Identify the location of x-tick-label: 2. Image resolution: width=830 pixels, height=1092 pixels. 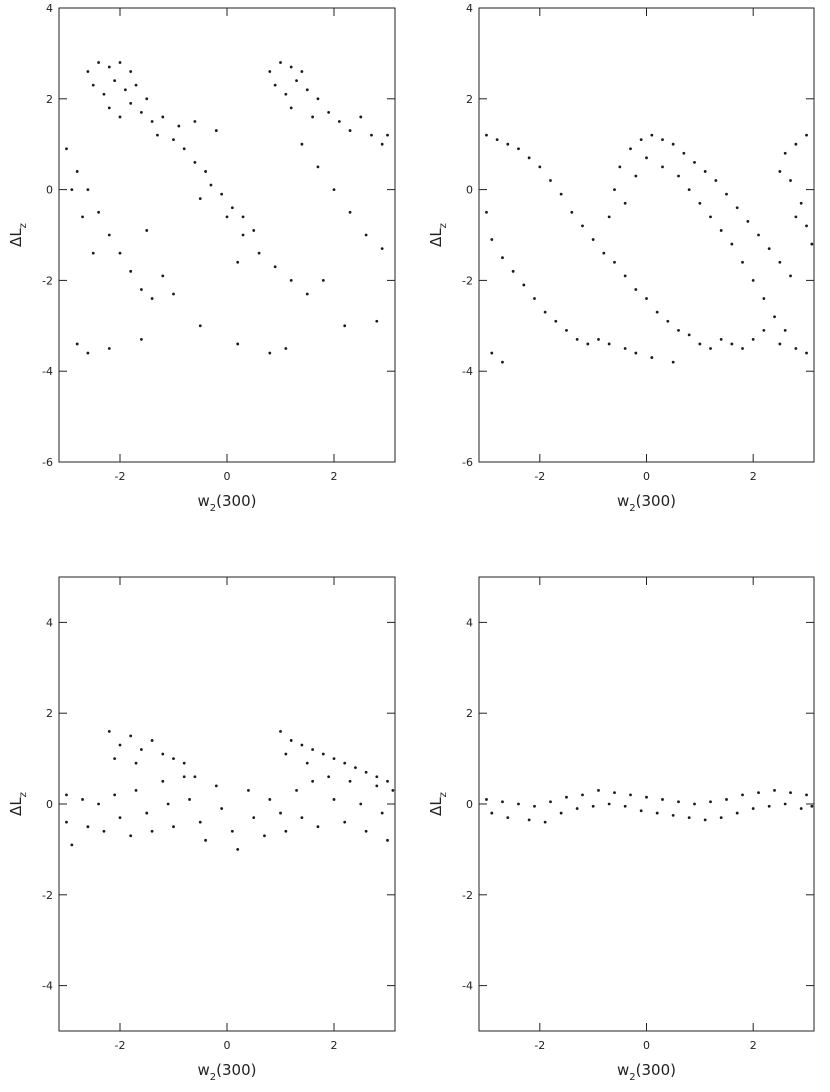
(753, 1045).